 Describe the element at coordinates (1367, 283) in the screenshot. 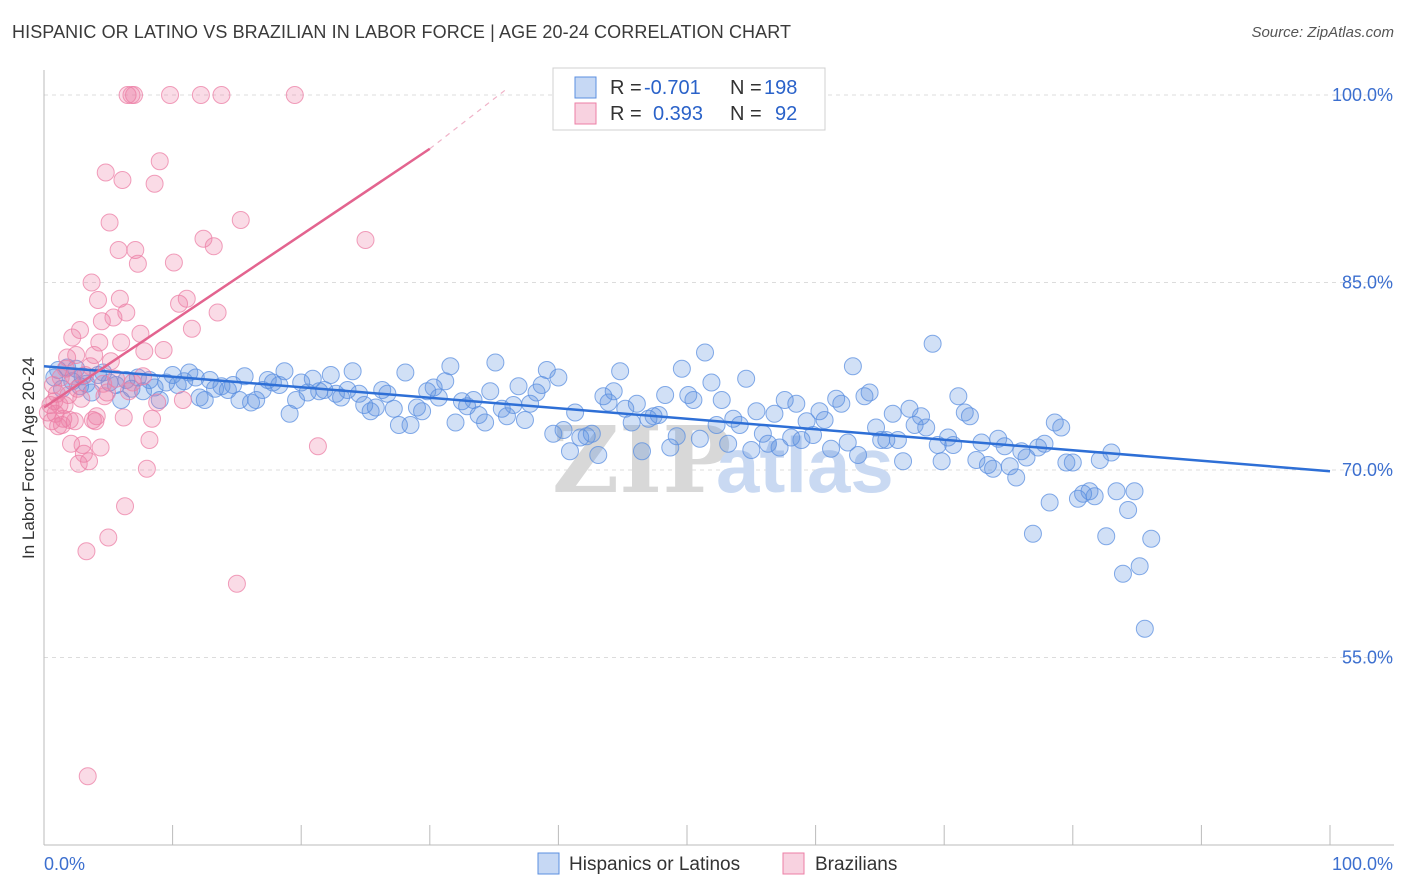

I see `y-tick-label-2: 85.0%` at that location.